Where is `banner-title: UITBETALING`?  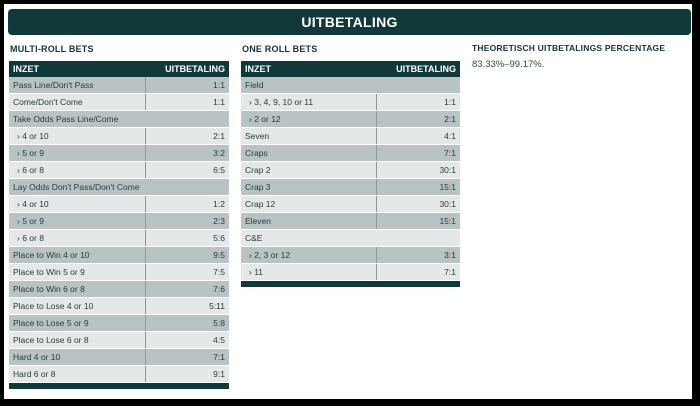 banner-title: UITBETALING is located at coordinates (349, 22).